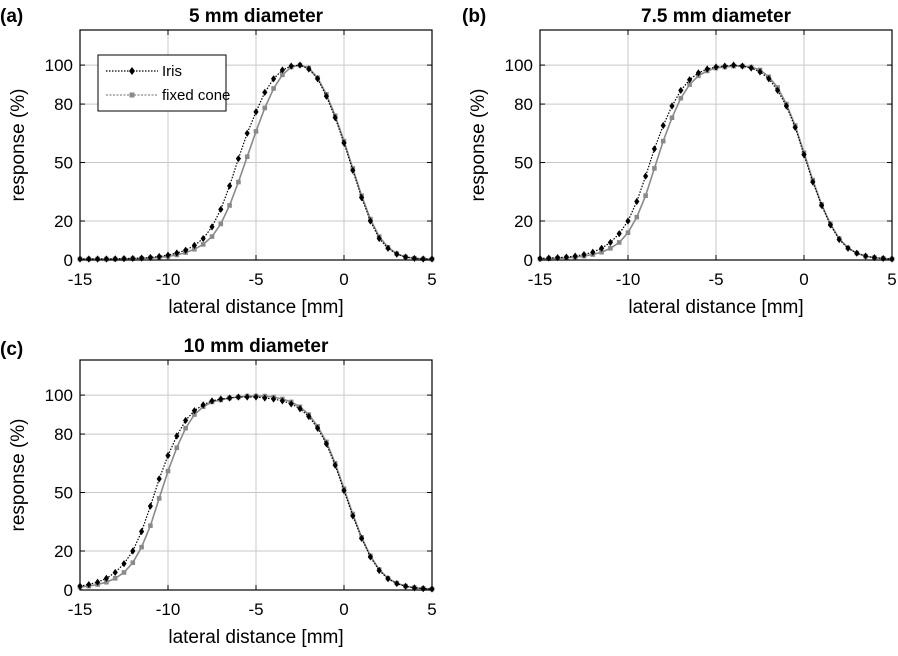  What do you see at coordinates (431, 609) in the screenshot?
I see `x-tick-label: 5` at bounding box center [431, 609].